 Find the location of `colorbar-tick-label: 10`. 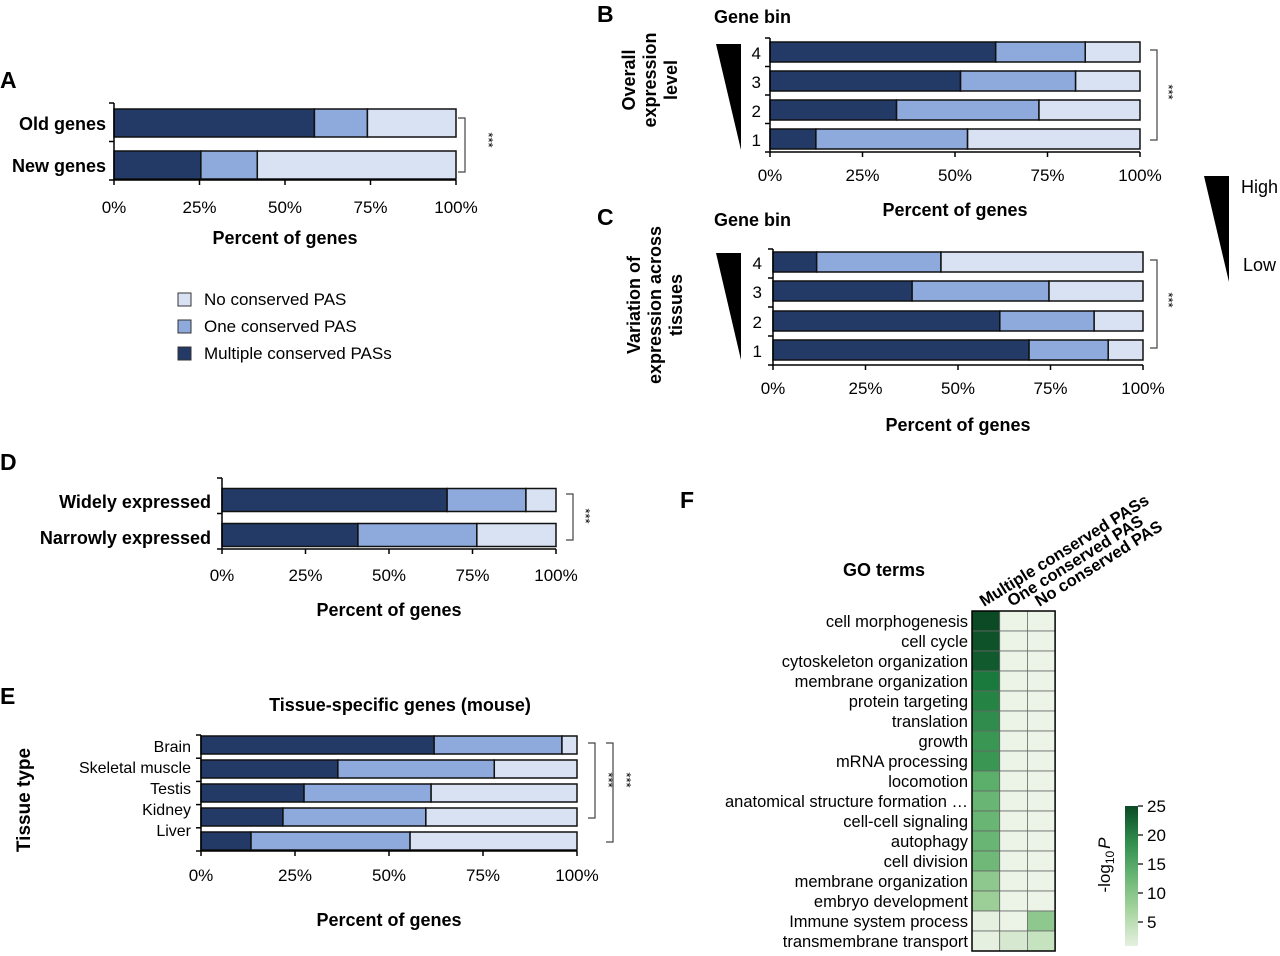

colorbar-tick-label: 10 is located at coordinates (1156, 893).